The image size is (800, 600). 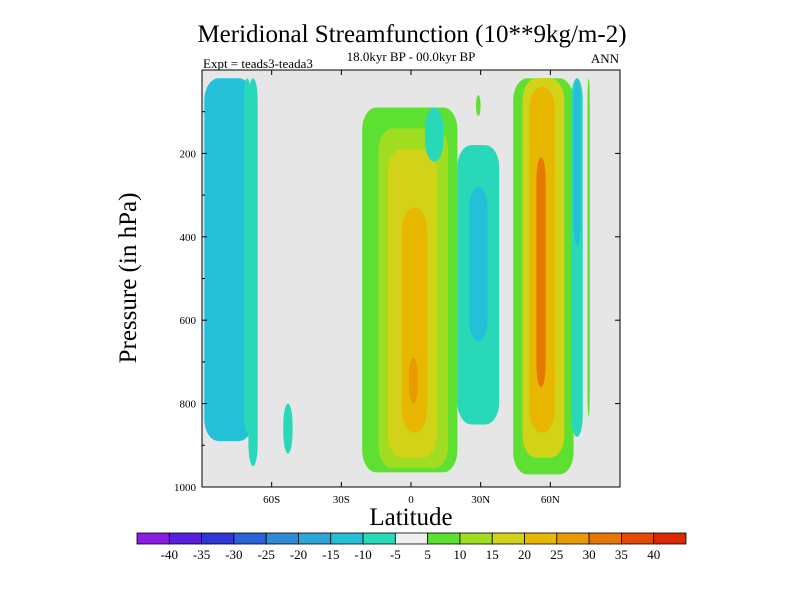 What do you see at coordinates (577, 162) in the screenshot?
I see `contour-region-nh-polar-band-core` at bounding box center [577, 162].